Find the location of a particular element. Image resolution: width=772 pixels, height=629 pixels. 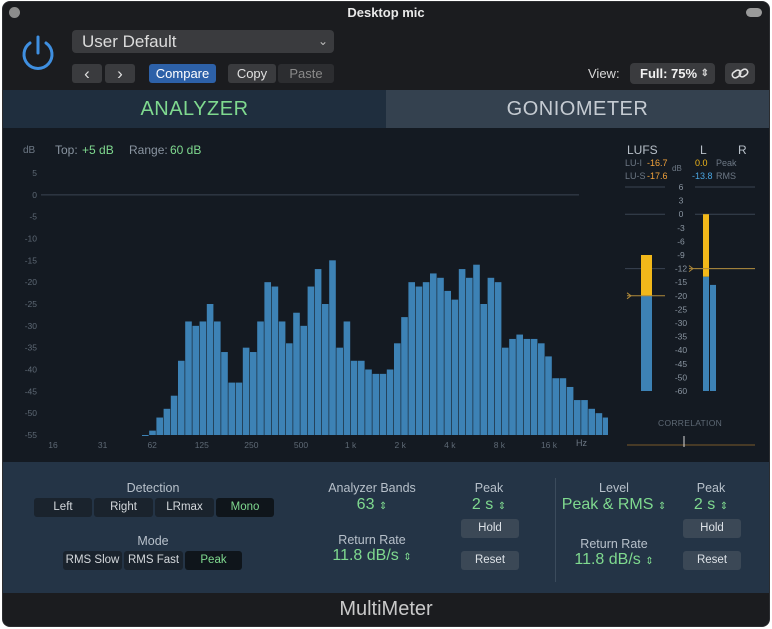

level-return-rate-select: 11.8 dB/s ⇕ is located at coordinates (614, 560).